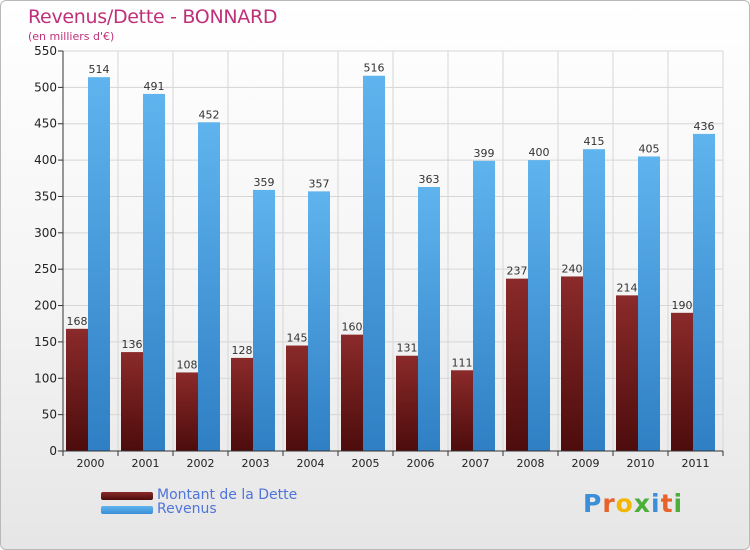  I want to click on debt-value-label: 240, so click(572, 268).